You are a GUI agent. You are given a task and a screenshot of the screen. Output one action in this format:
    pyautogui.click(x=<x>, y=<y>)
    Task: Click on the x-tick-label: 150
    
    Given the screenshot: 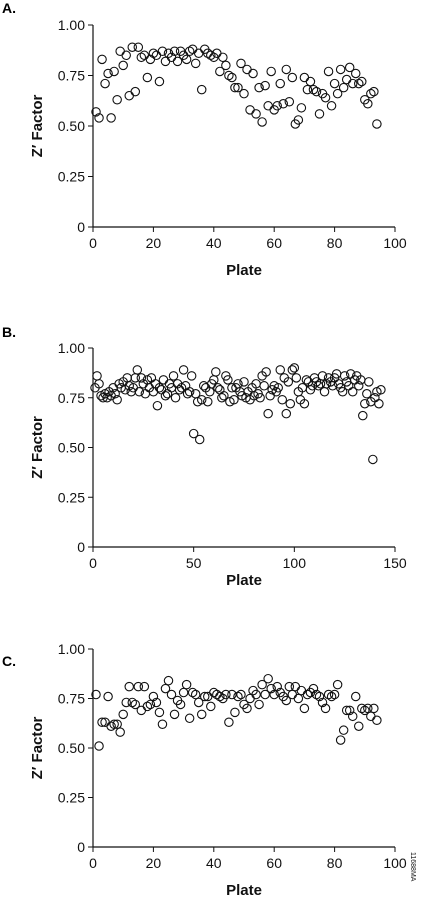 What is the action you would take?
    pyautogui.click(x=395, y=563)
    